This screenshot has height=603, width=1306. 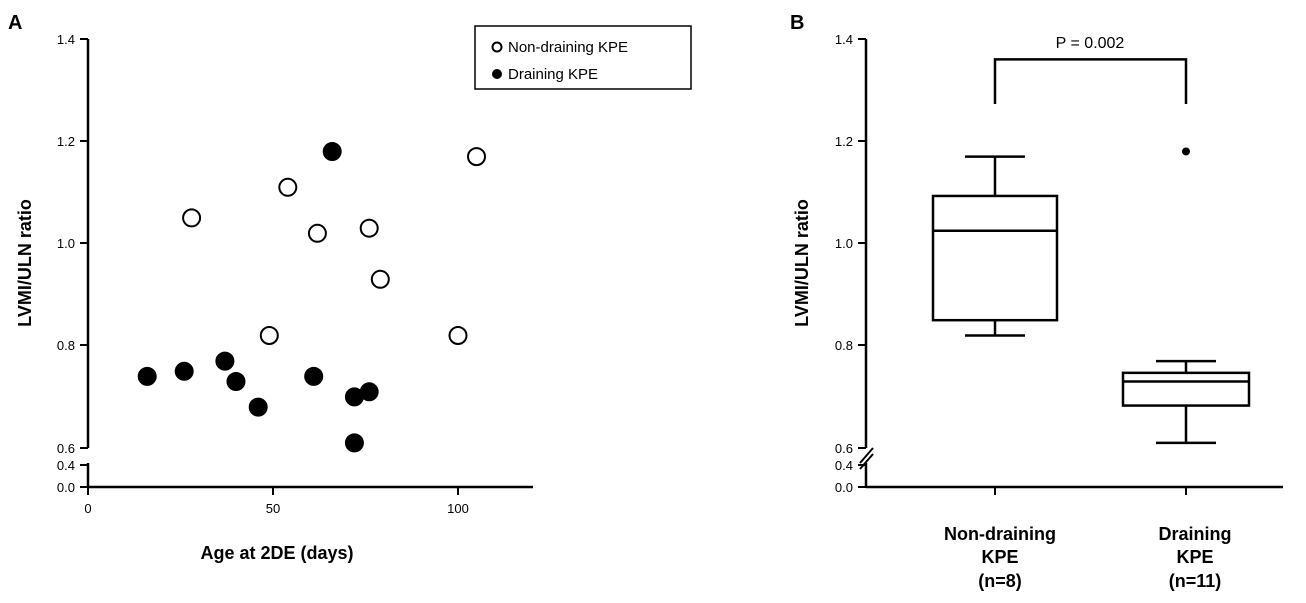 I want to click on category-label-line: Draining, so click(x=1194, y=534).